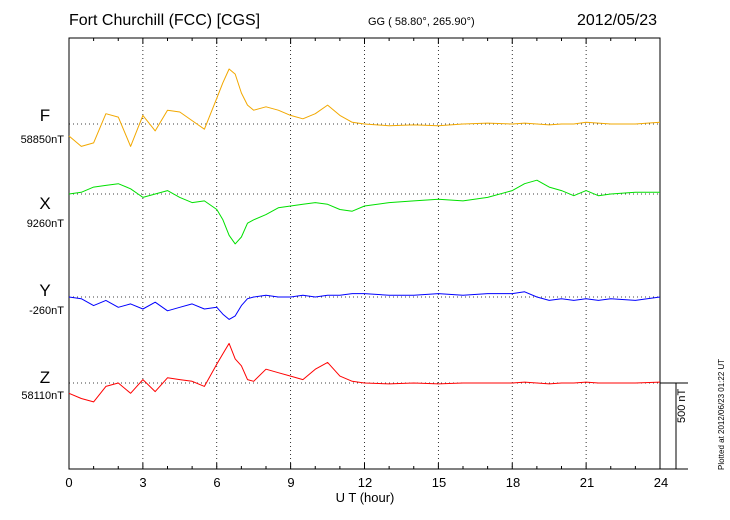 The height and width of the screenshot is (520, 730). I want to click on x-tick-label: 21, so click(587, 482).